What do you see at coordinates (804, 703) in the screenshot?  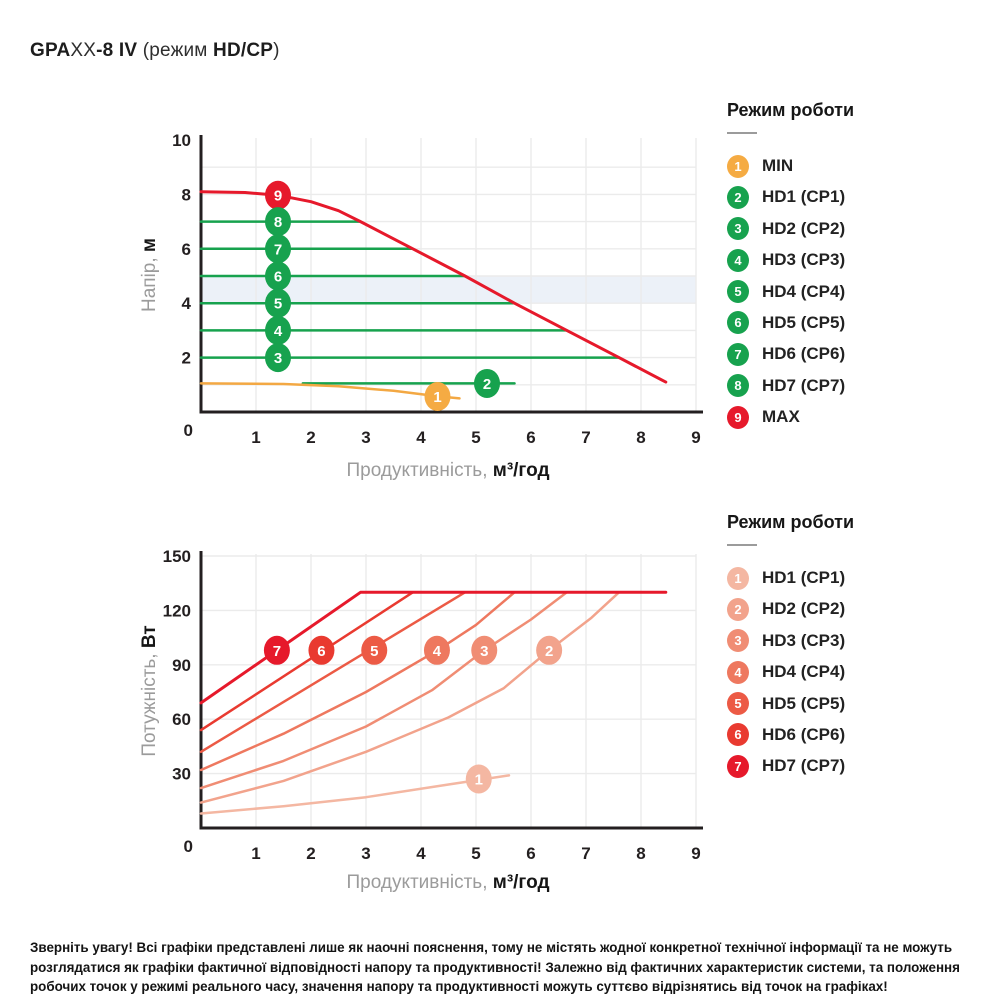 I see `legend-item-label: HD5 (CP5)` at bounding box center [804, 703].